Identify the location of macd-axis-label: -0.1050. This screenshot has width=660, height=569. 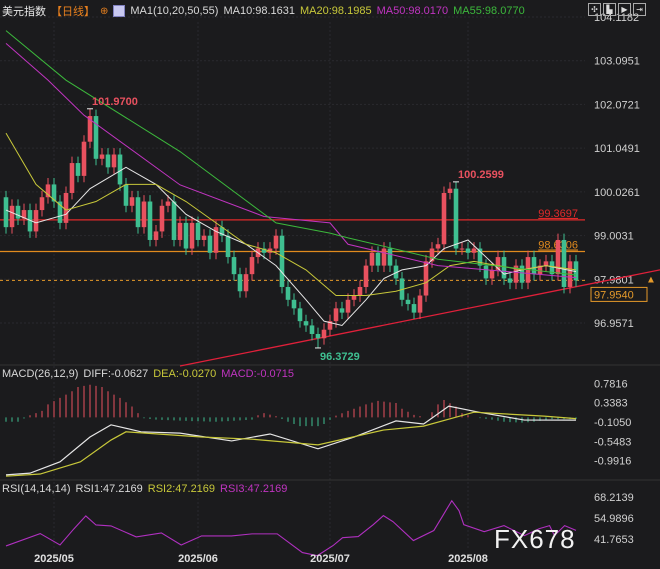
(612, 423).